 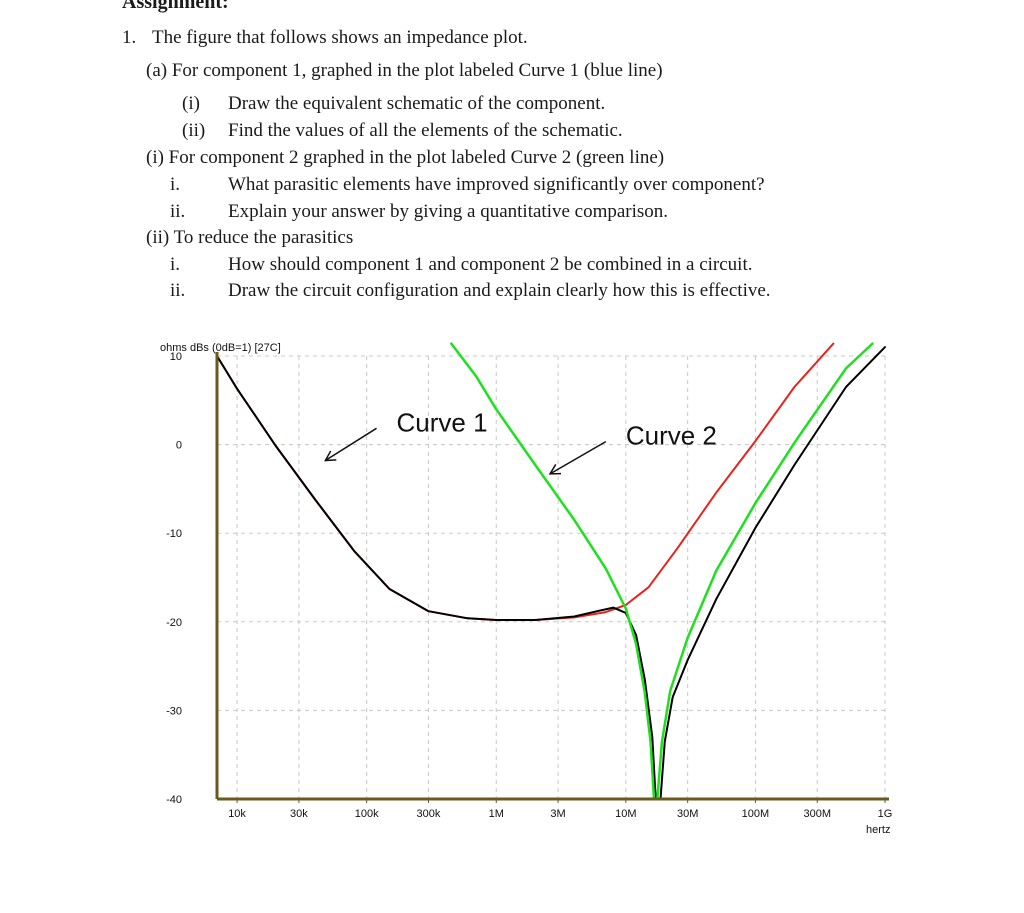 What do you see at coordinates (174, 534) in the screenshot?
I see `y-tick-label: -10` at bounding box center [174, 534].